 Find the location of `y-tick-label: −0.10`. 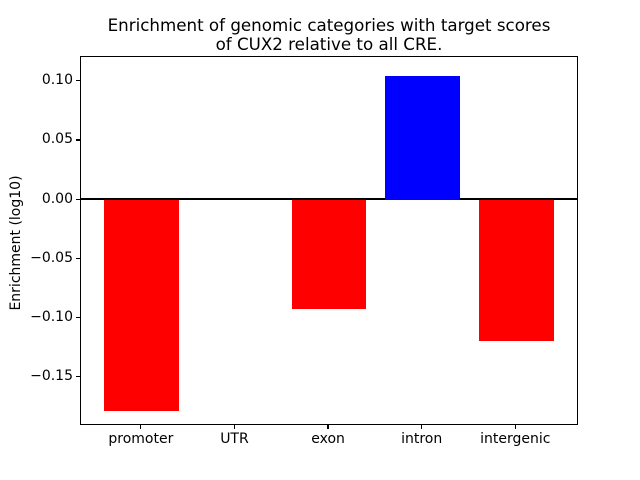

y-tick-label: −0.10 is located at coordinates (51, 316).